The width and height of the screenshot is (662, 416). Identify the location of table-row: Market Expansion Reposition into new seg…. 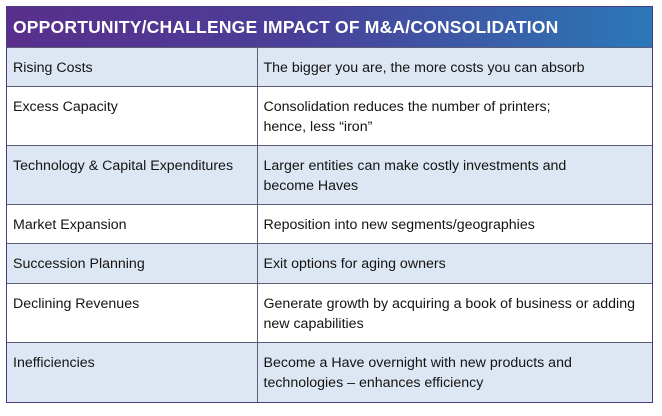
(329, 224).